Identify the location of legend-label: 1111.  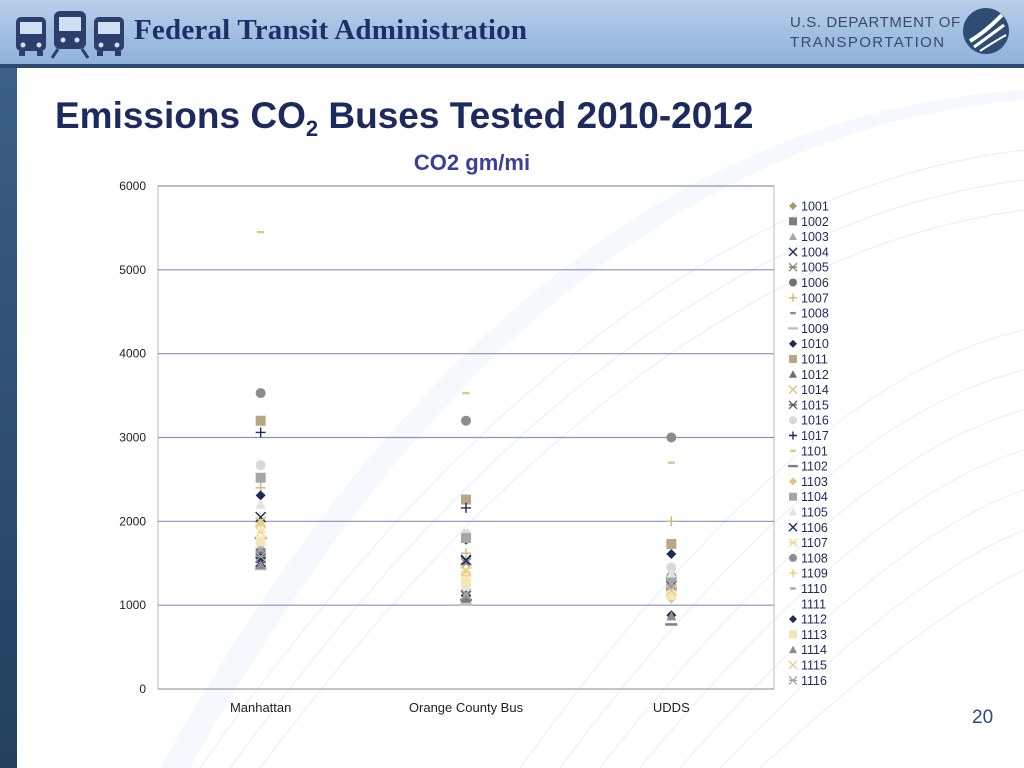
(813, 604).